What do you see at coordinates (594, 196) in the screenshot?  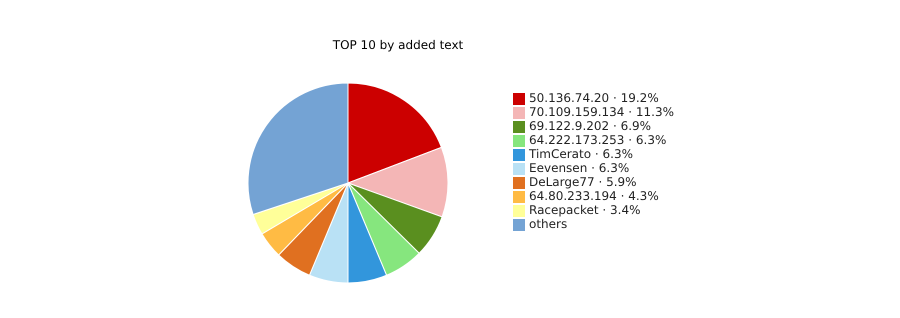 I see `legend-label: 64.80.233.194 · 4.3%` at bounding box center [594, 196].